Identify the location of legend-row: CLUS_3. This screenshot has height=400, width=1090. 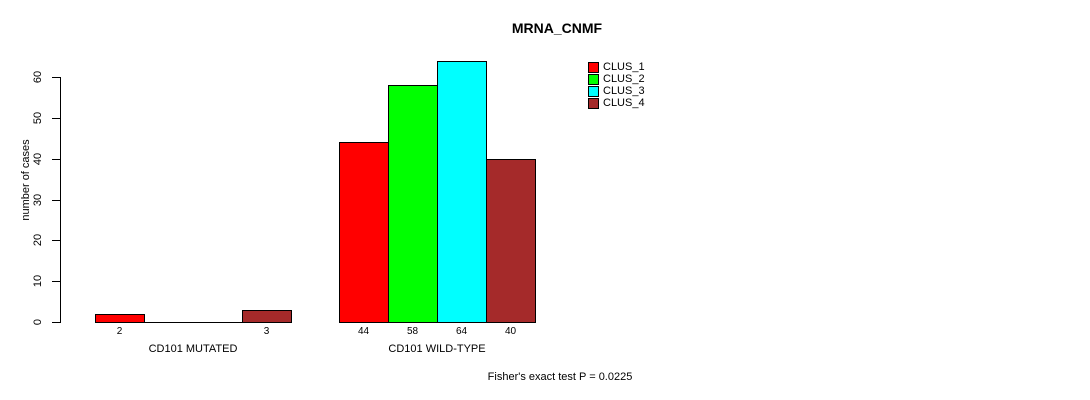
(616, 91).